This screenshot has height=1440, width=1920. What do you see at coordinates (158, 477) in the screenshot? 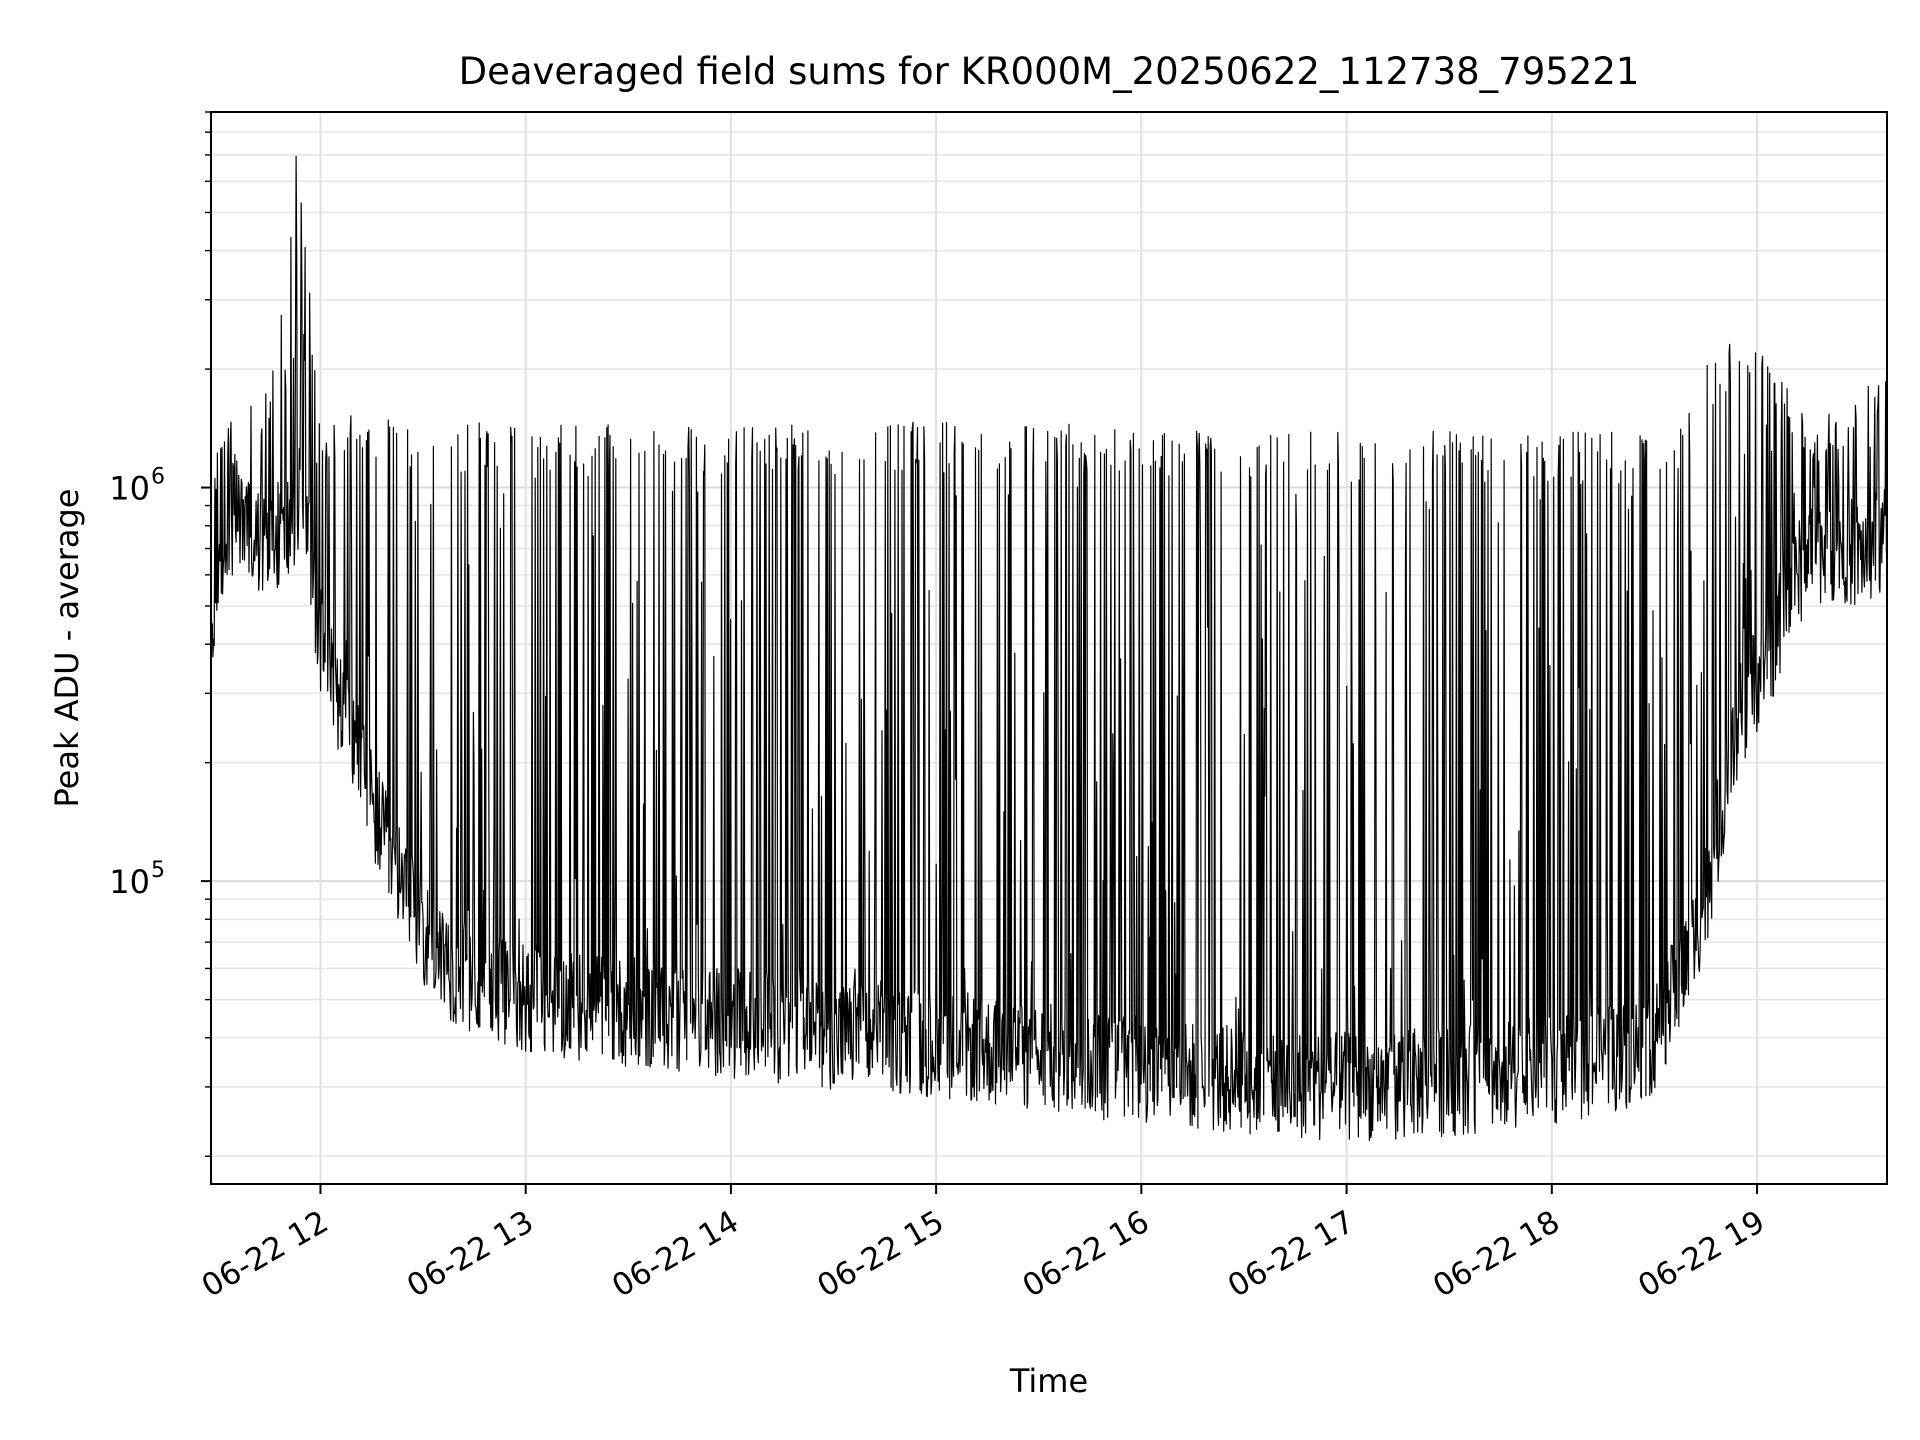
I see `y-tick-exponent: 6` at bounding box center [158, 477].